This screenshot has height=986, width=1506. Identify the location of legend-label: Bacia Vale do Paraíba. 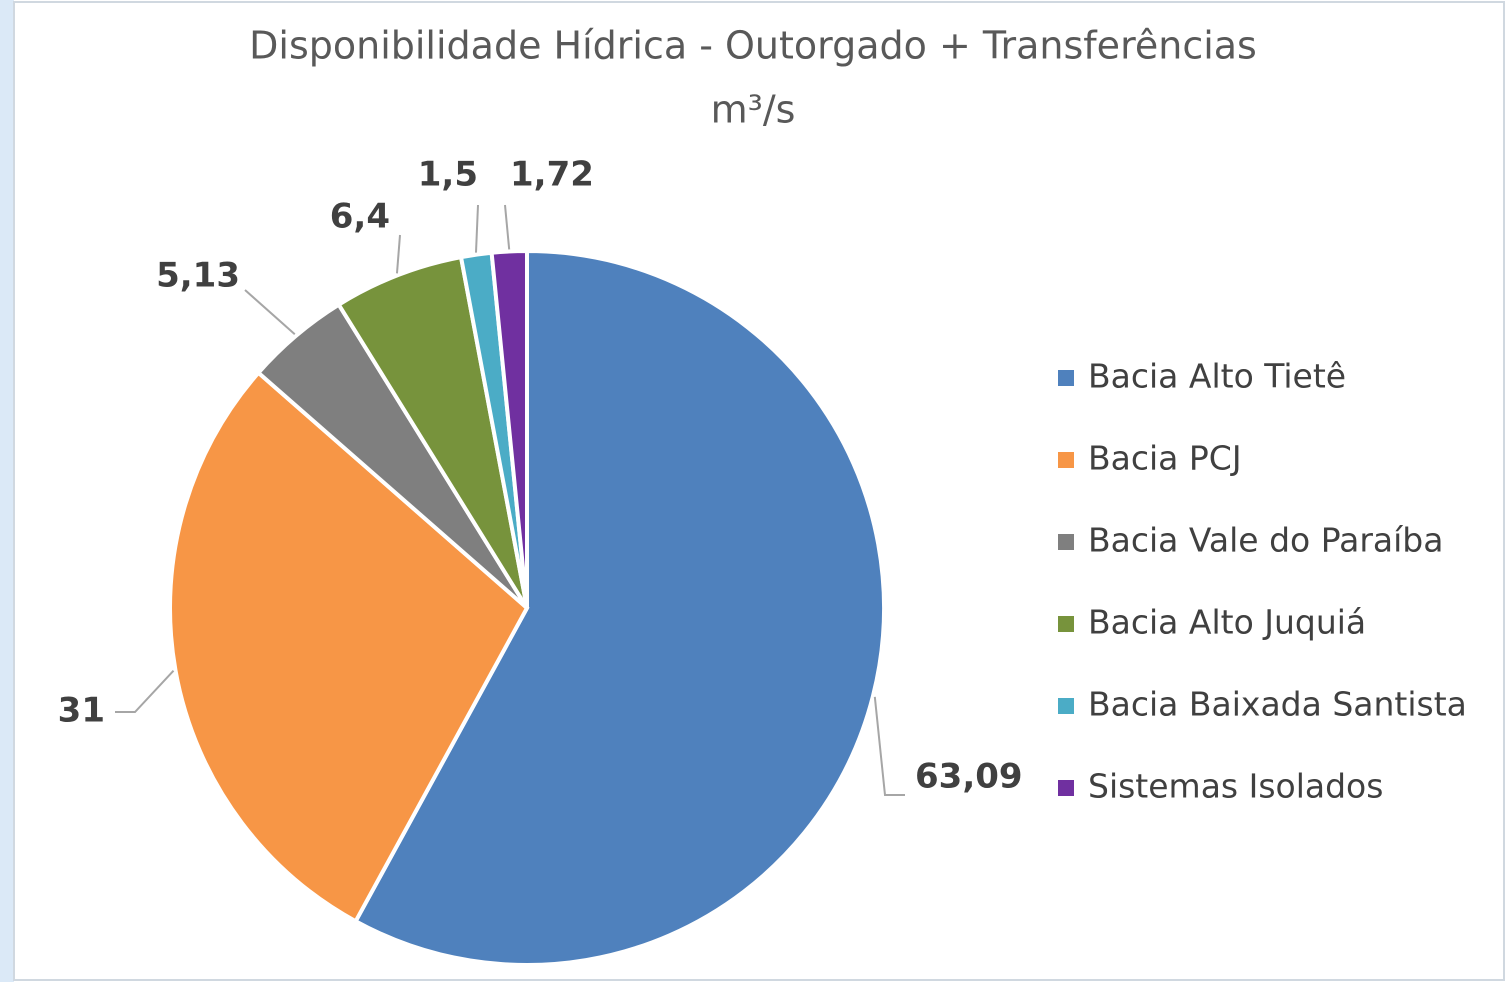
(1265, 540).